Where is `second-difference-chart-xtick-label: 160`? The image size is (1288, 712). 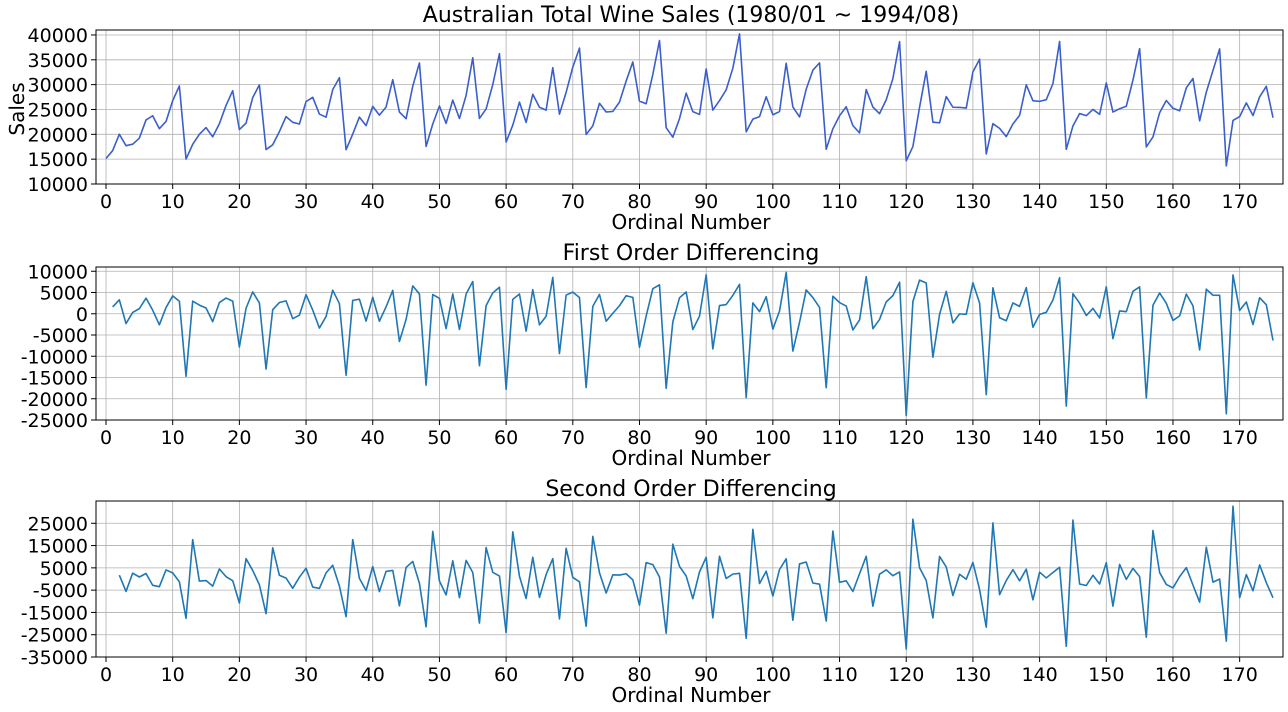 second-difference-chart-xtick-label: 160 is located at coordinates (1173, 675).